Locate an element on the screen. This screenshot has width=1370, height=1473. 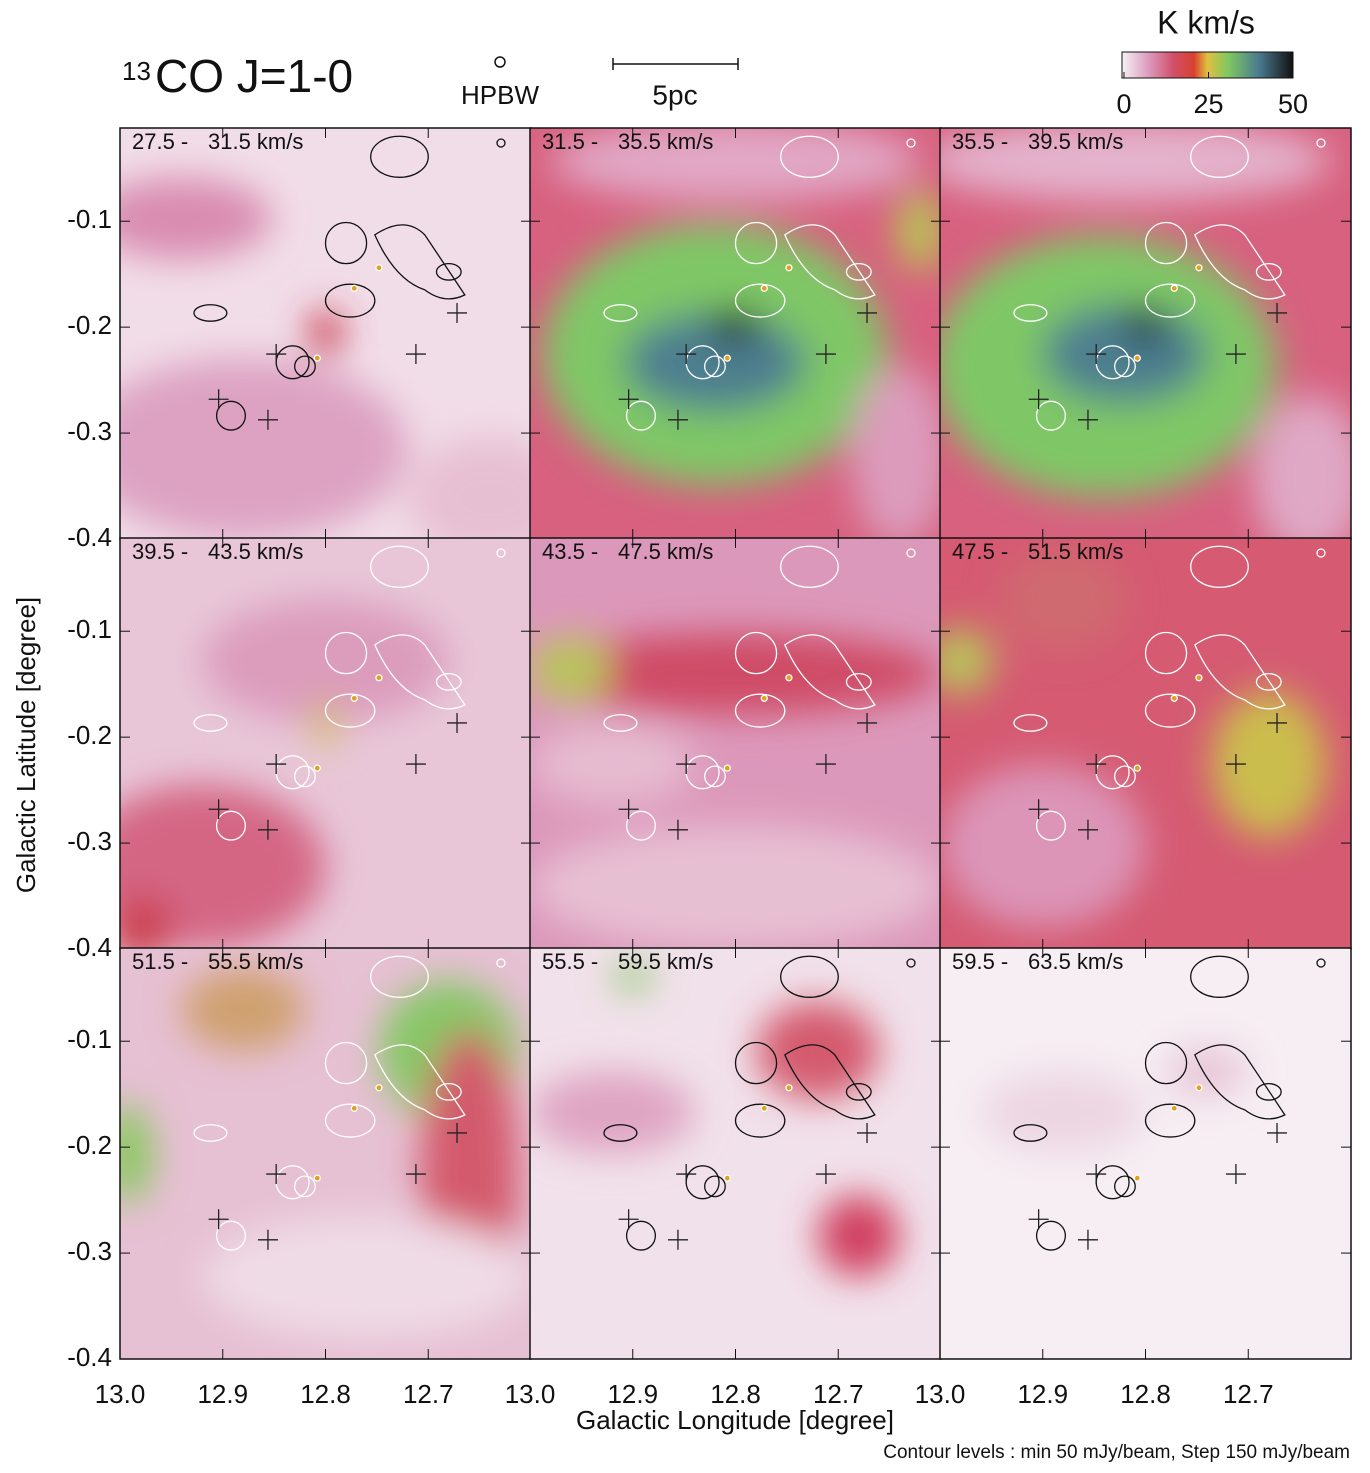
velocity-end: 51.5 km/s is located at coordinates (1075, 551).